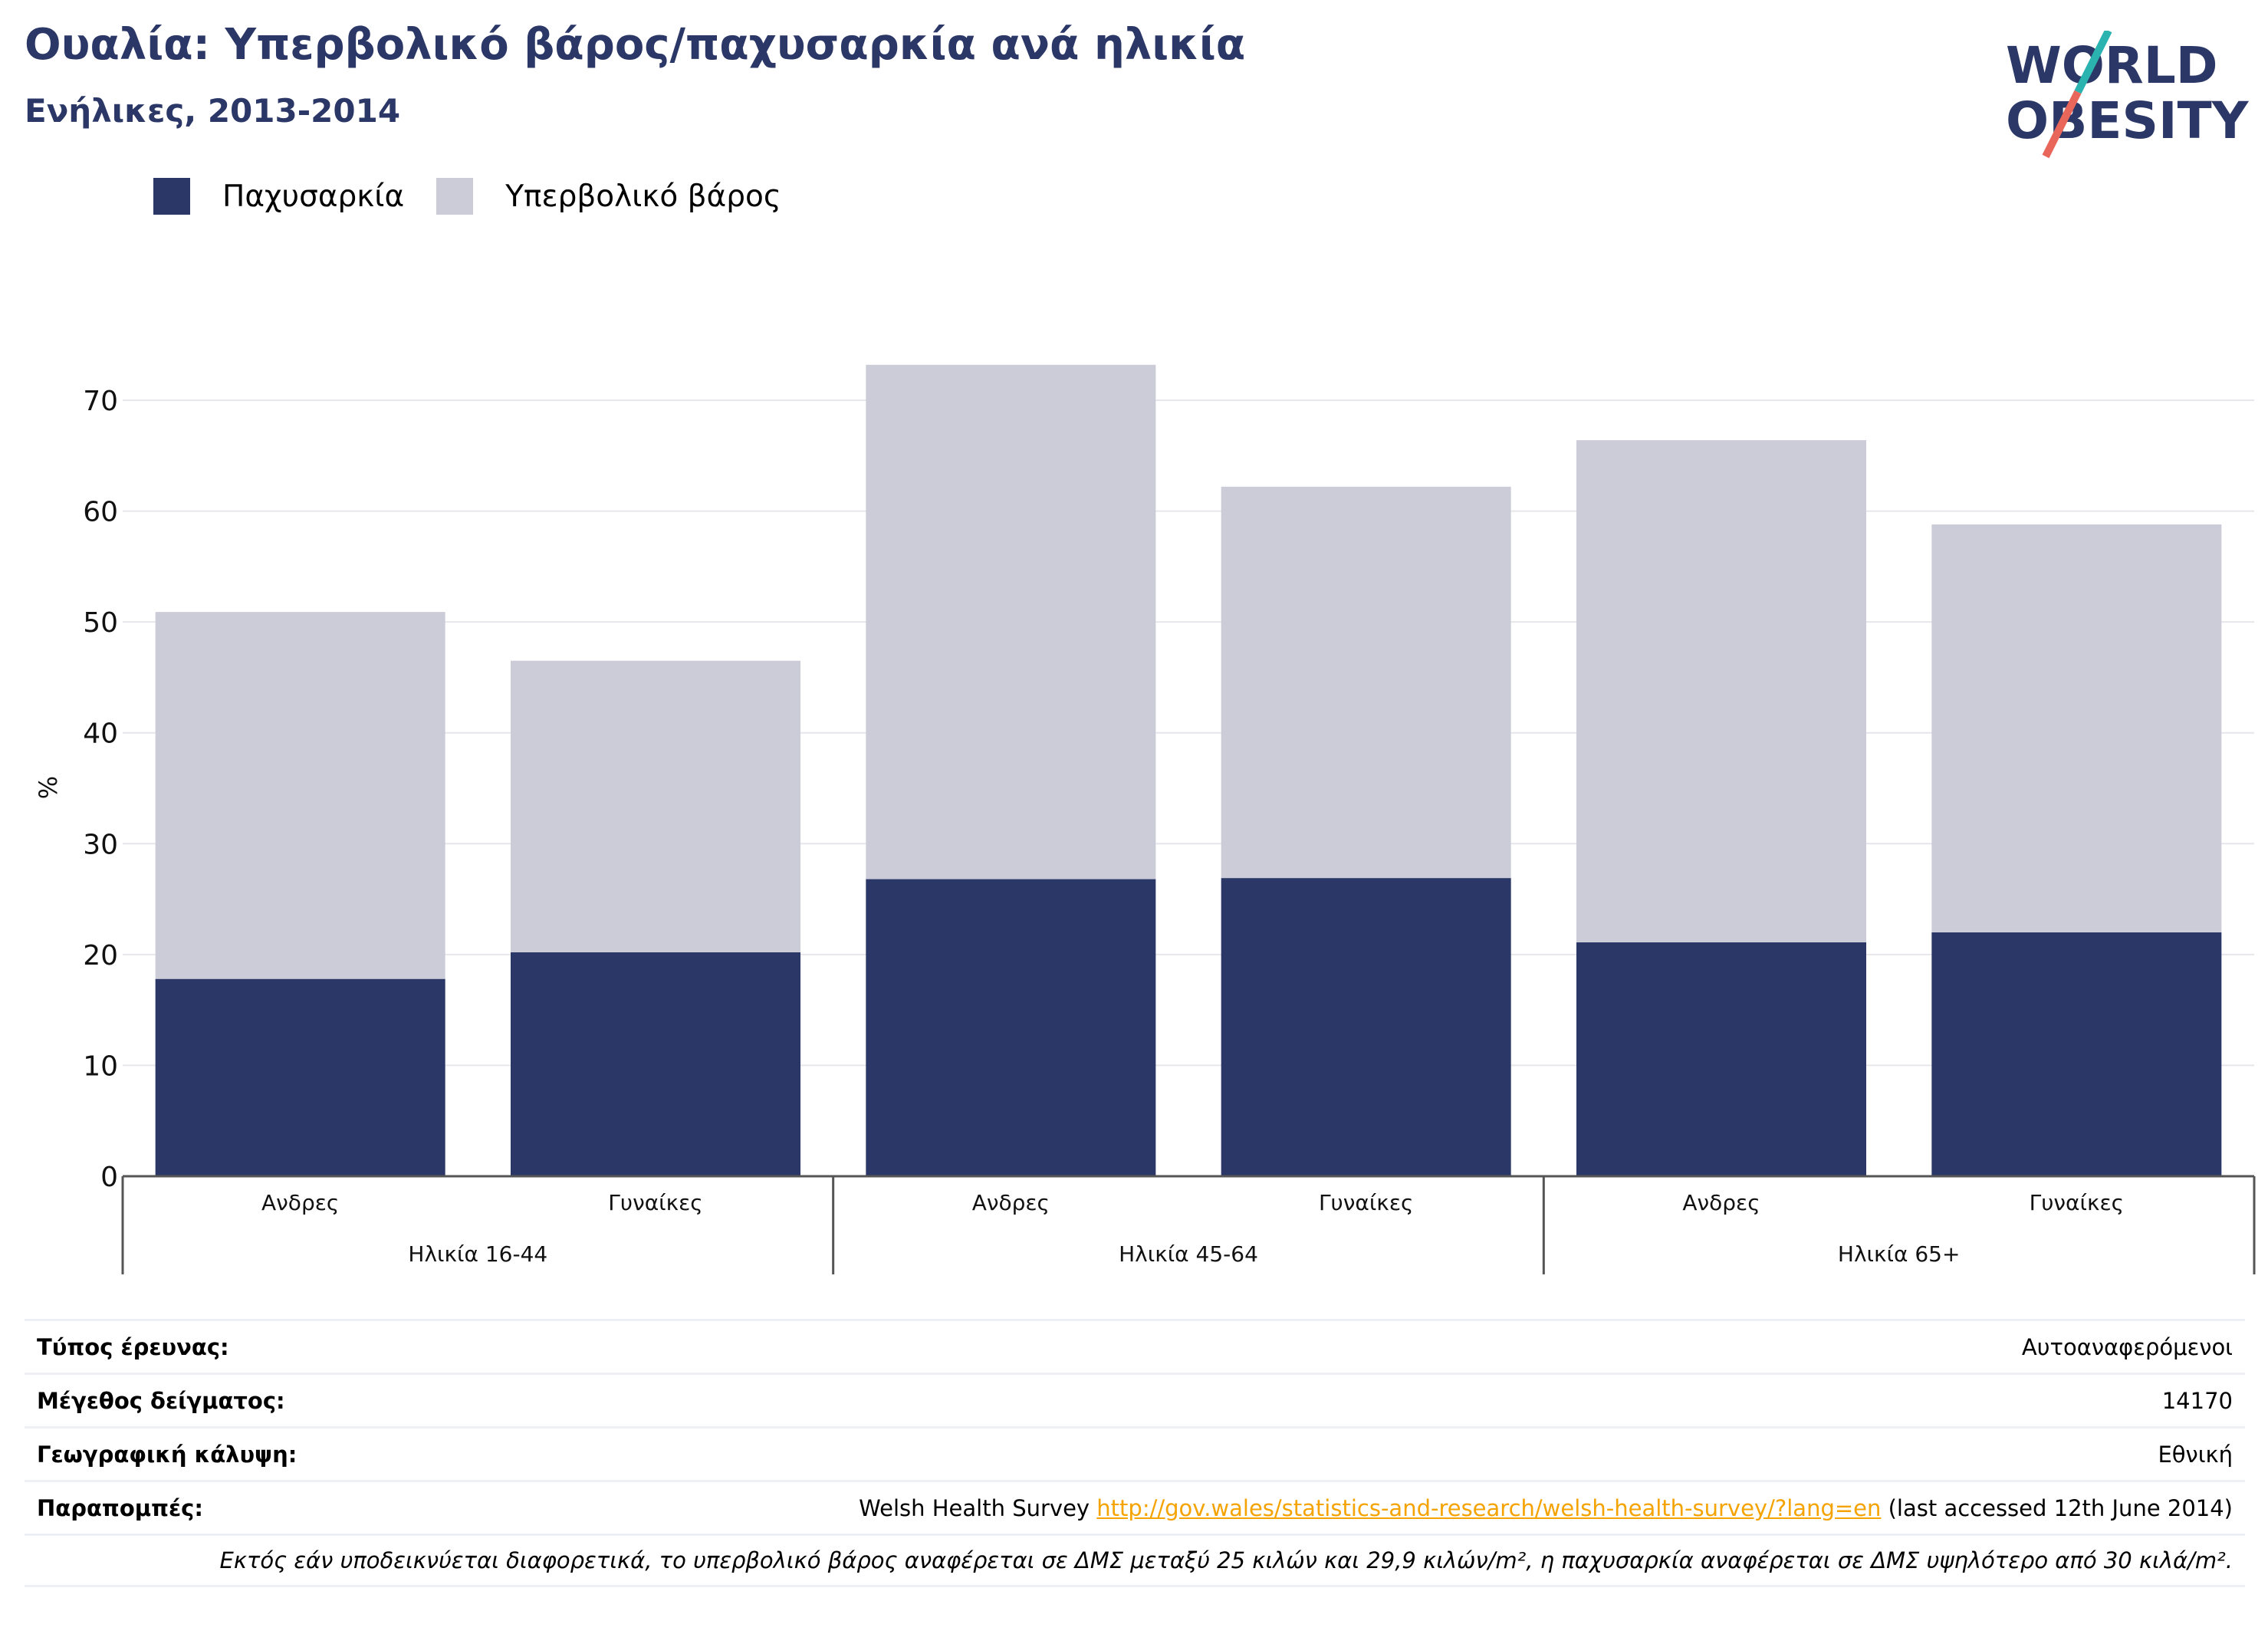 This screenshot has height=1634, width=2268. Describe the element at coordinates (109, 1178) in the screenshot. I see `y-tick-label: 0` at that location.